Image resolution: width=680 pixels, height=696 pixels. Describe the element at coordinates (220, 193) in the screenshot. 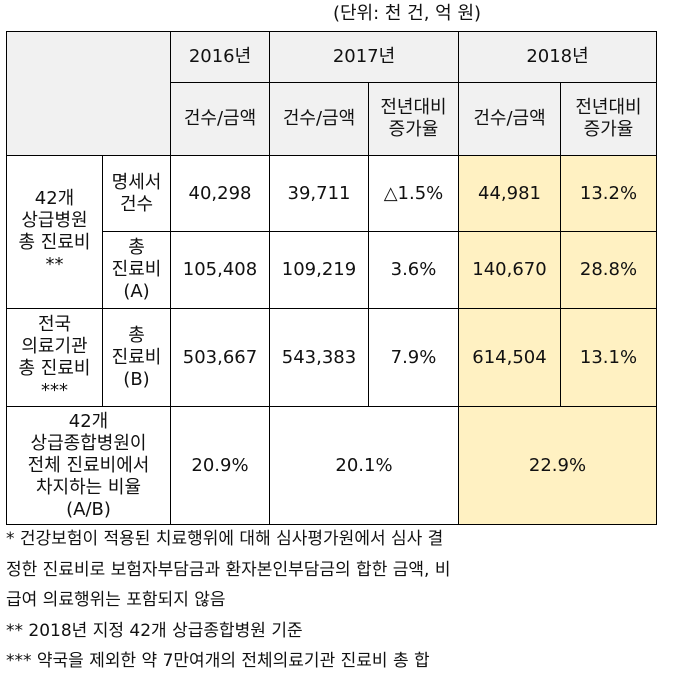

I see `cell-claims-2016: 40,298` at that location.